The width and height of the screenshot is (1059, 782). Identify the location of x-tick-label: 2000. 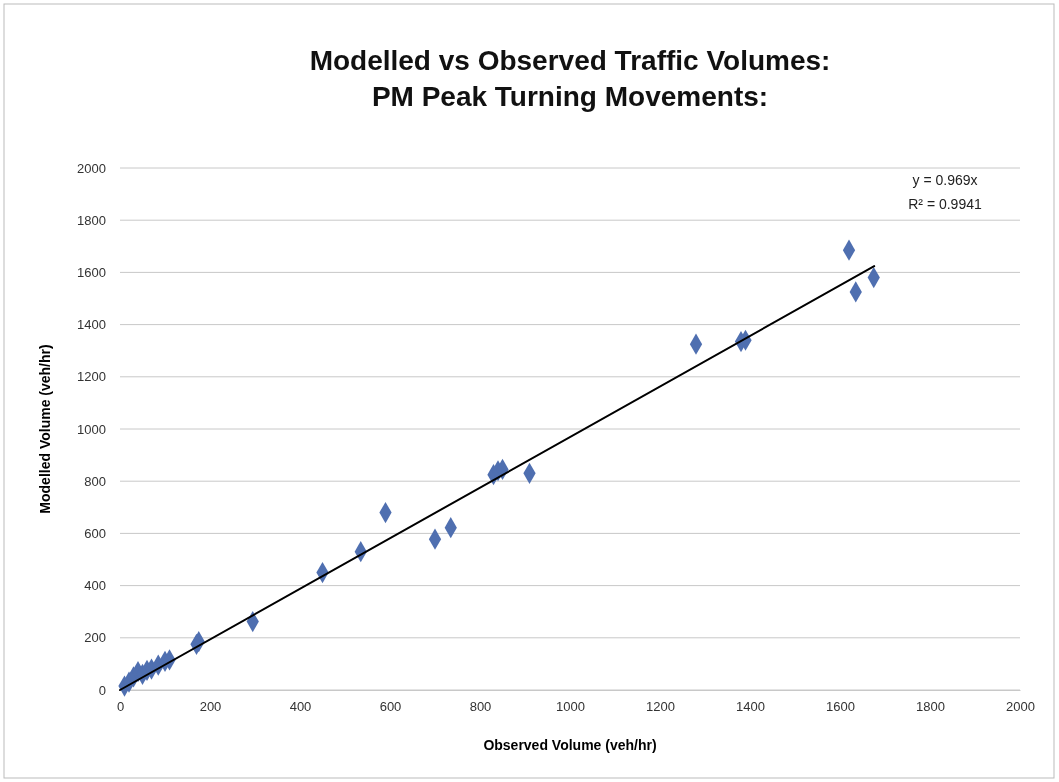
(1020, 707).